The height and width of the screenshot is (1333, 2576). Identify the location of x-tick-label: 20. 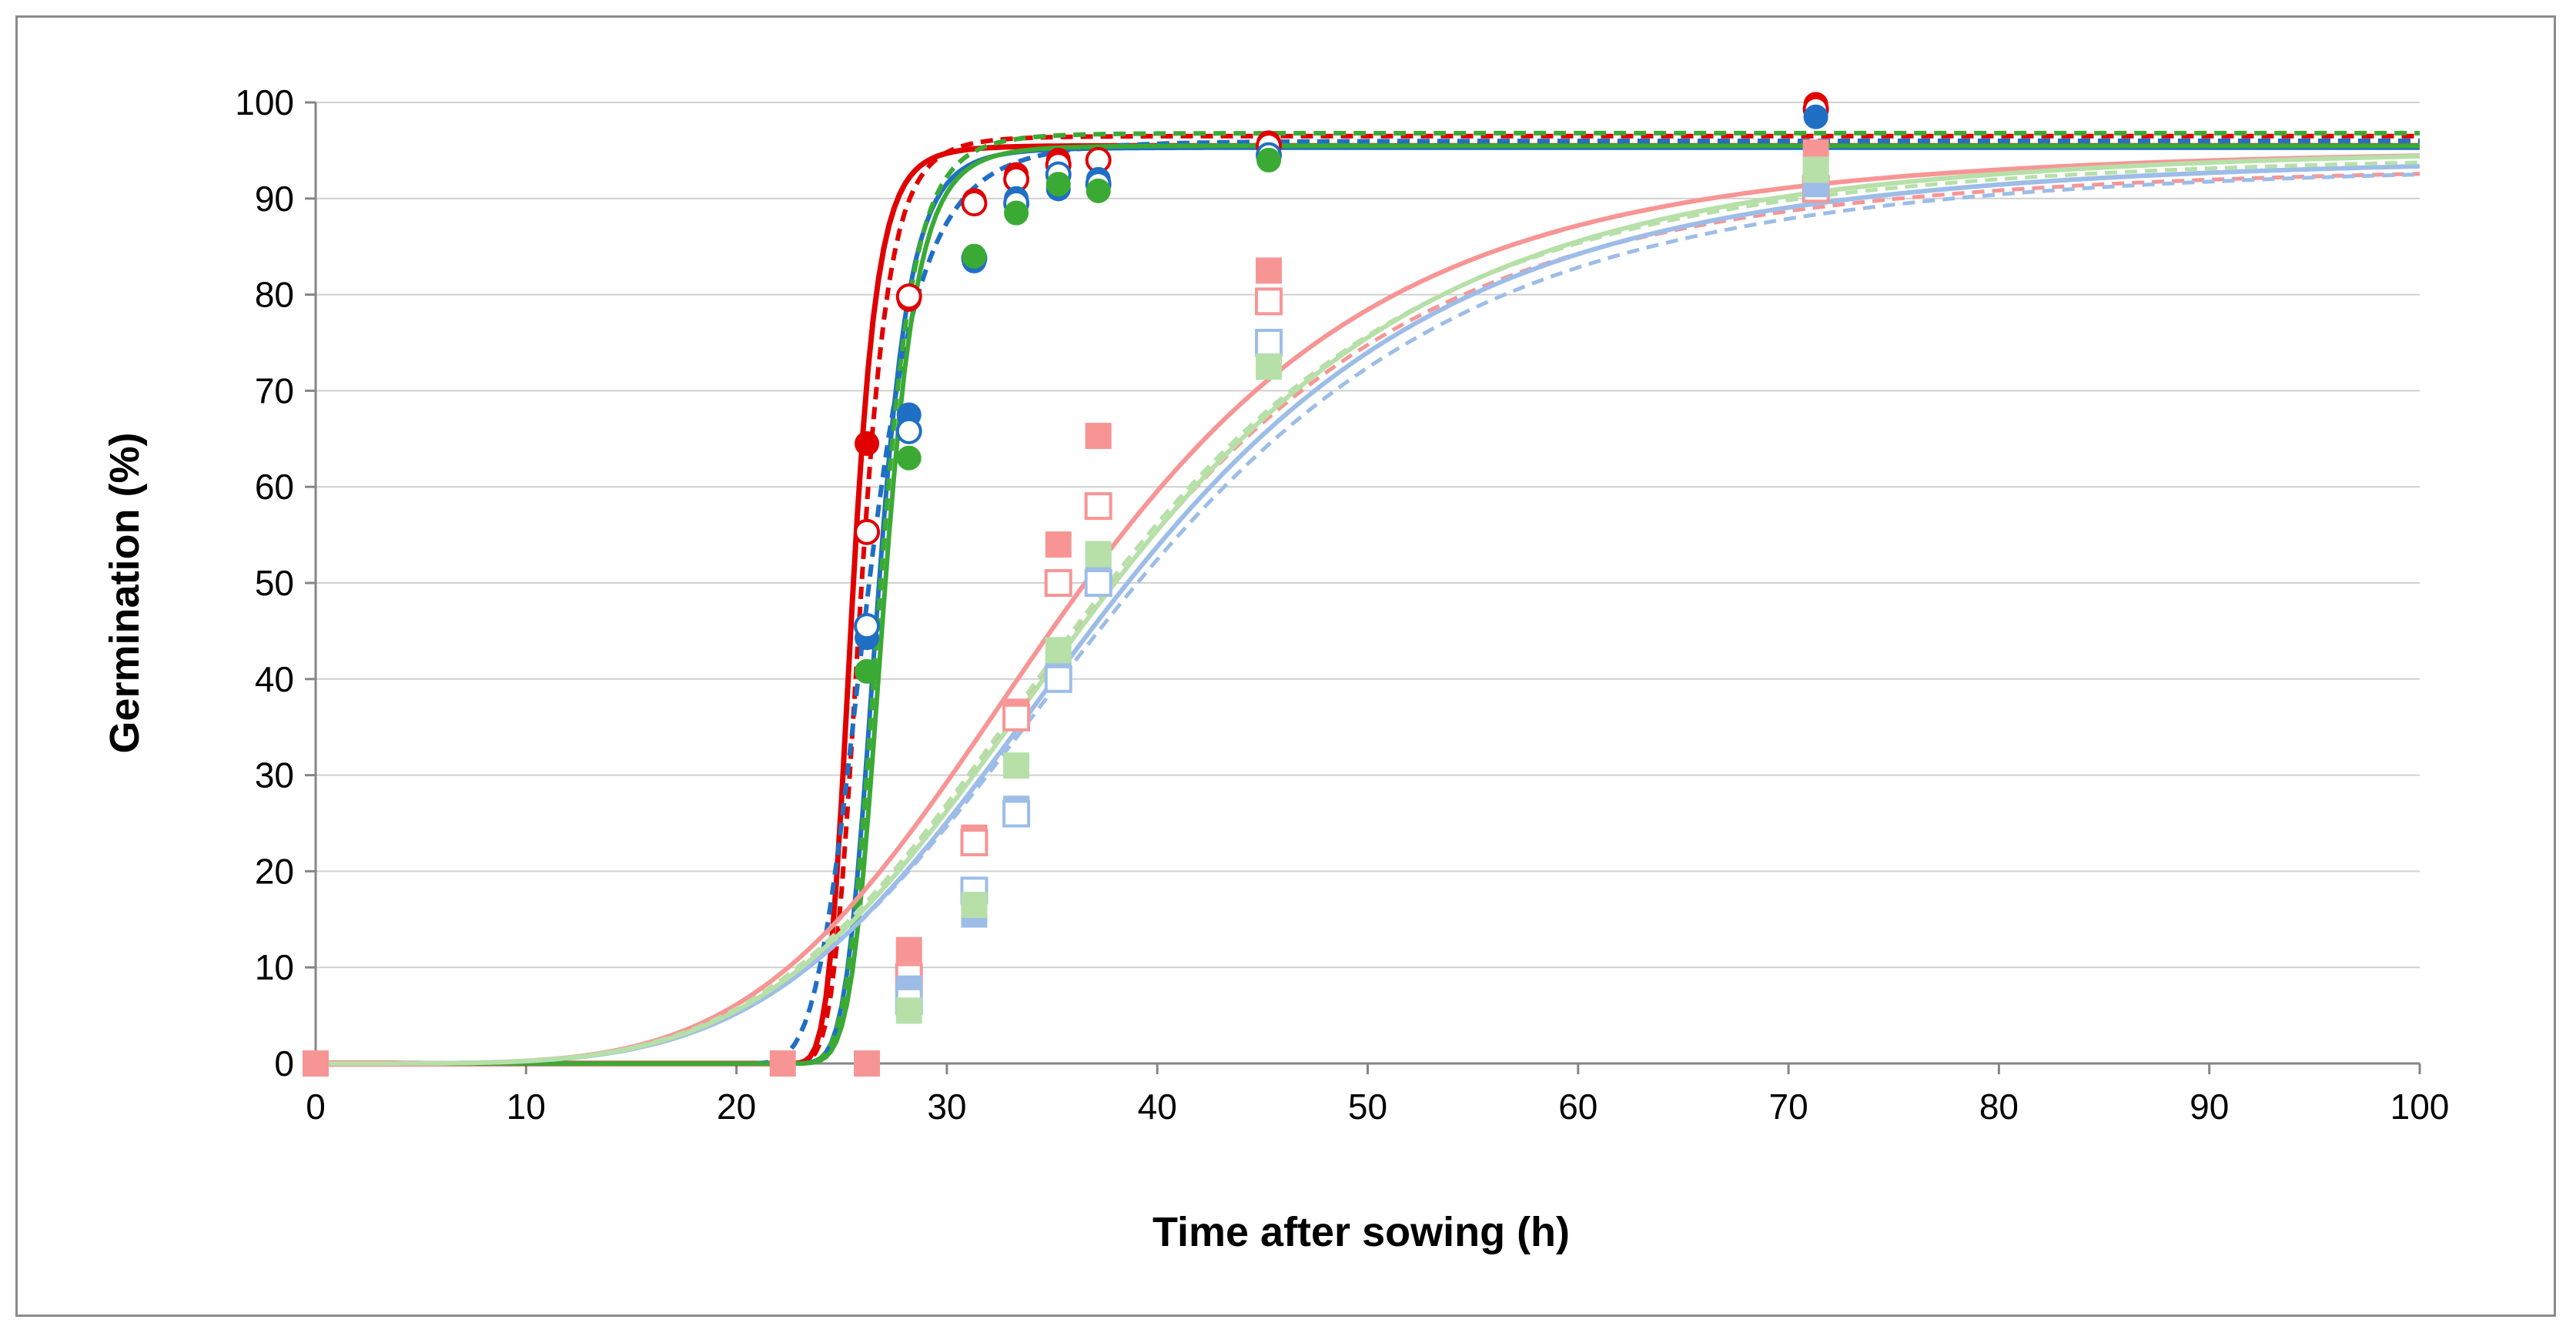
(737, 1107).